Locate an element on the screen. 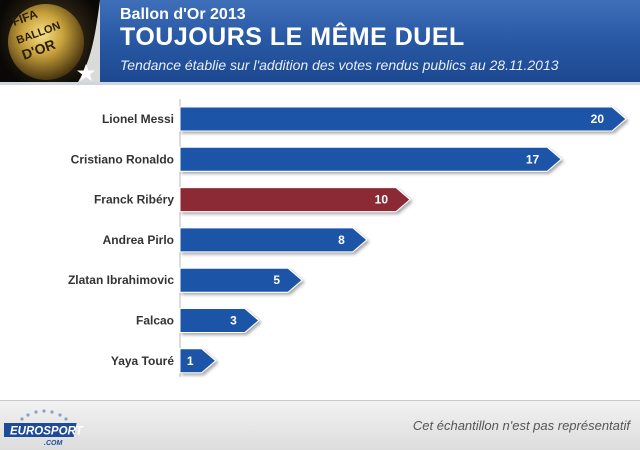 This screenshot has height=450, width=640. bar-lionel-messi is located at coordinates (403, 119).